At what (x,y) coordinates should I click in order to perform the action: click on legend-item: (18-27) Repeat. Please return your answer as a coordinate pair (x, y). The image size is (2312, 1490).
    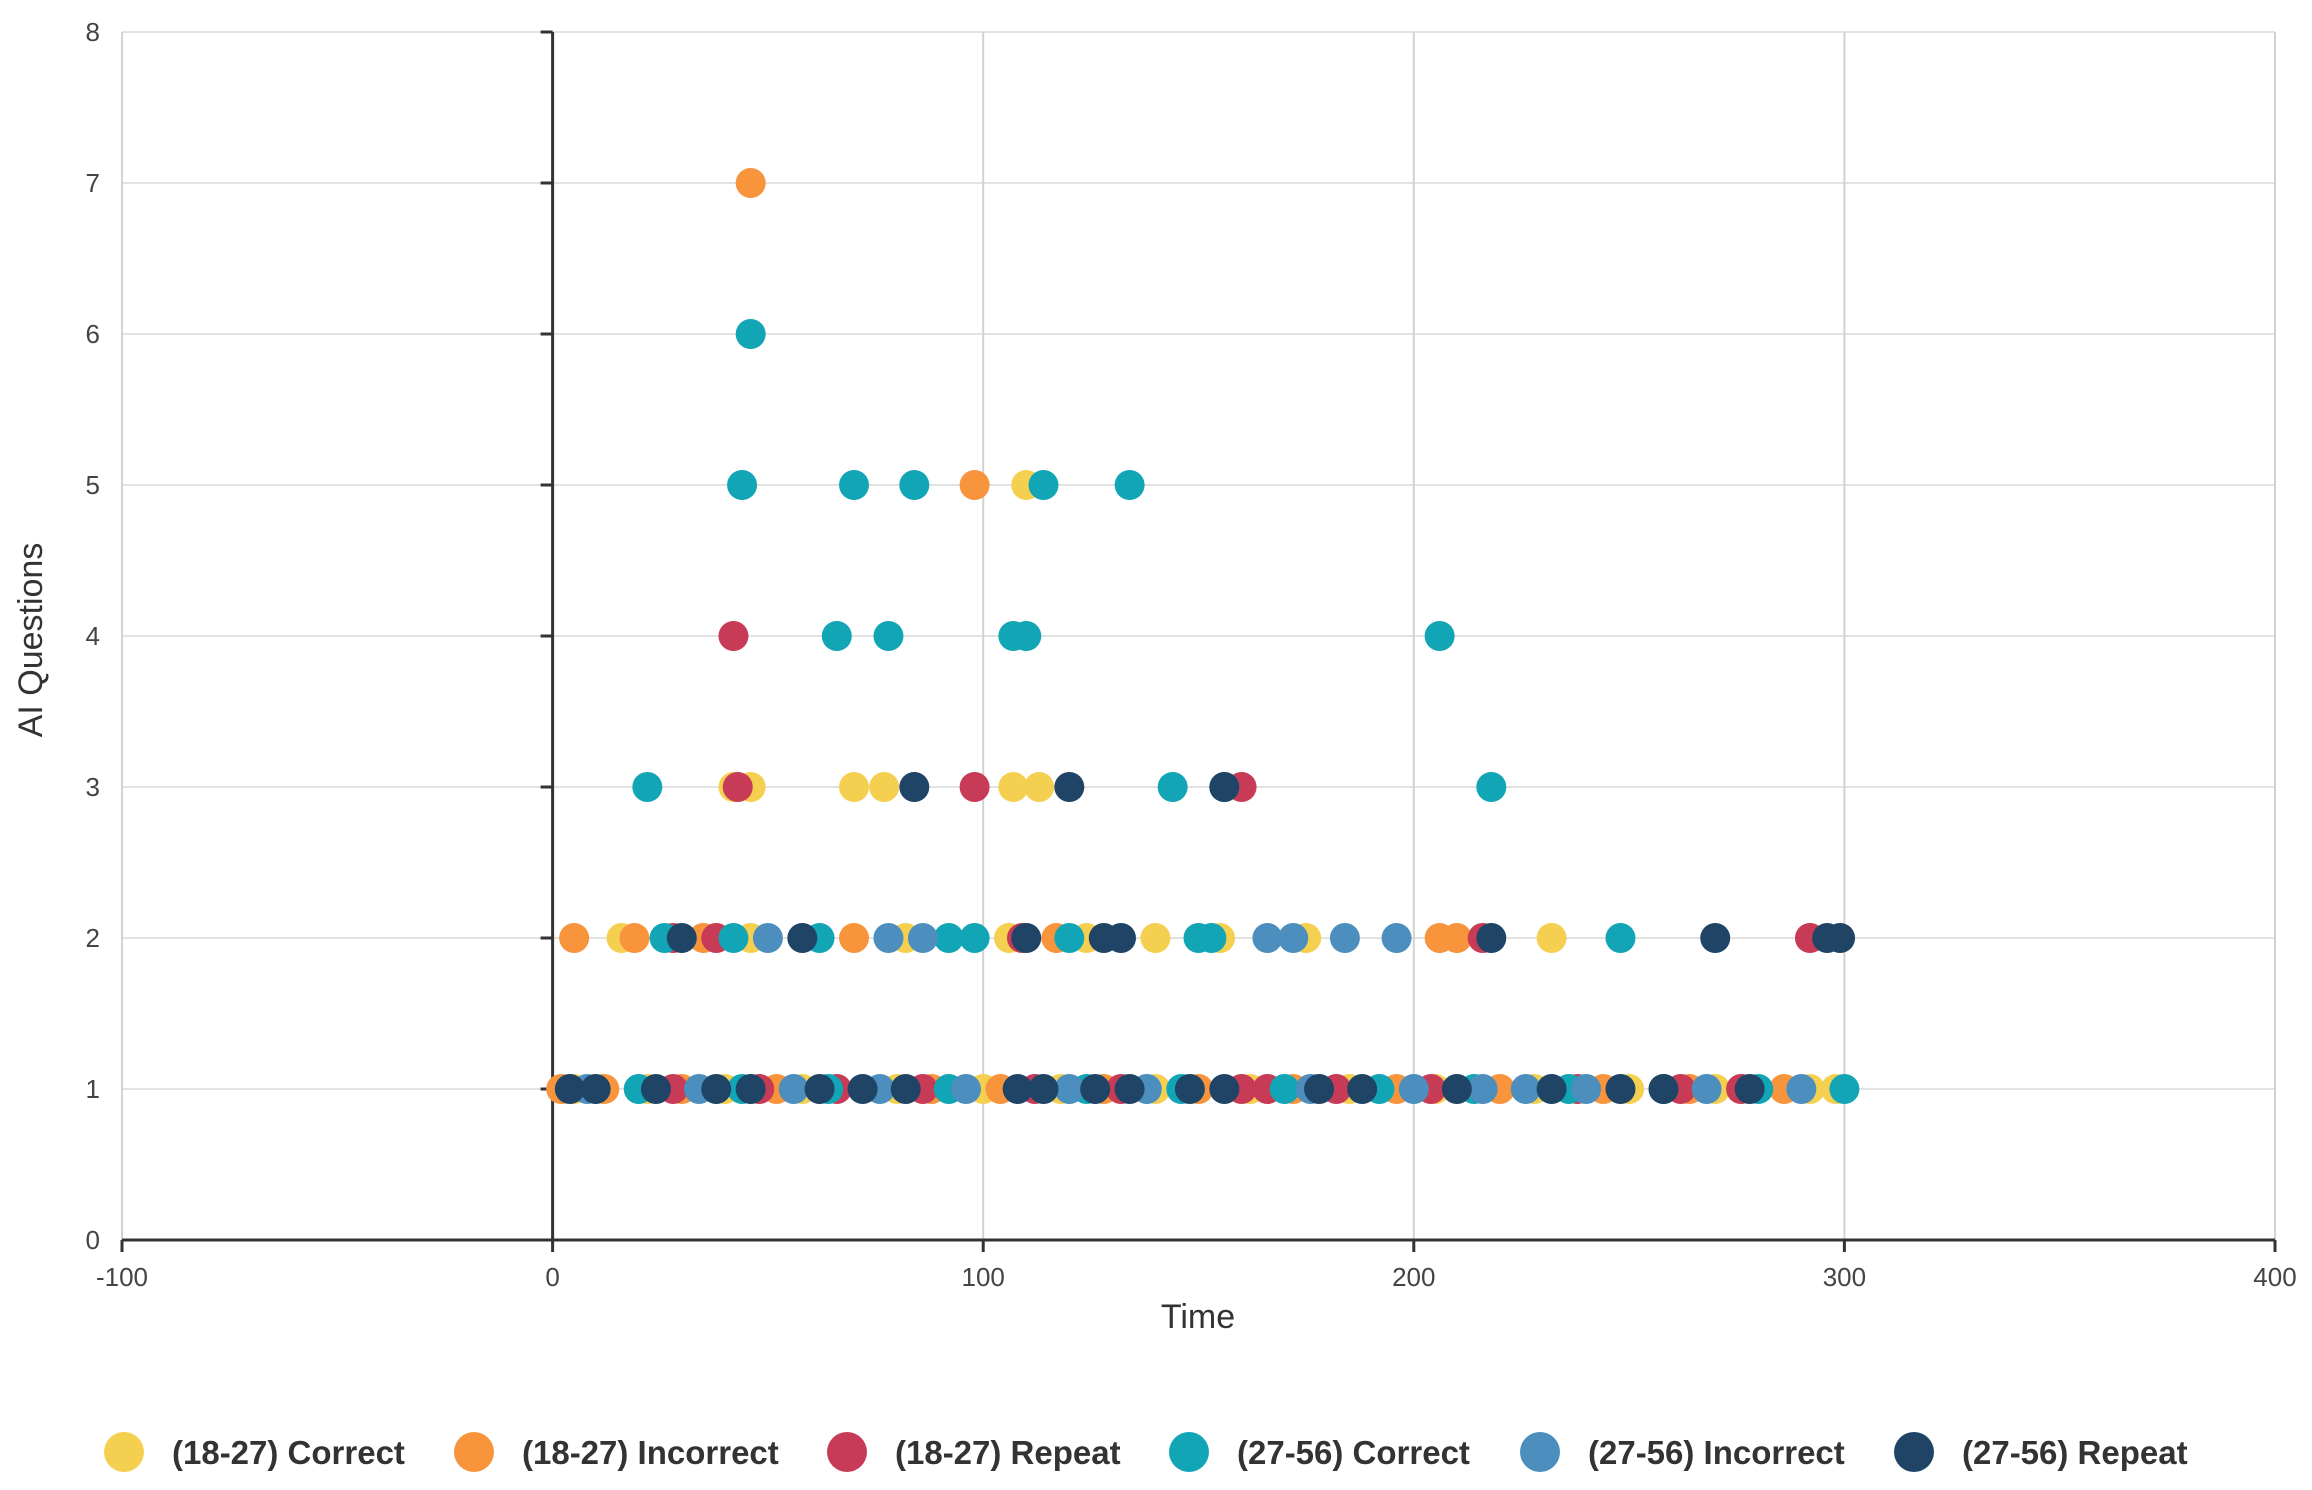
    Looking at the image, I should click on (974, 1452).